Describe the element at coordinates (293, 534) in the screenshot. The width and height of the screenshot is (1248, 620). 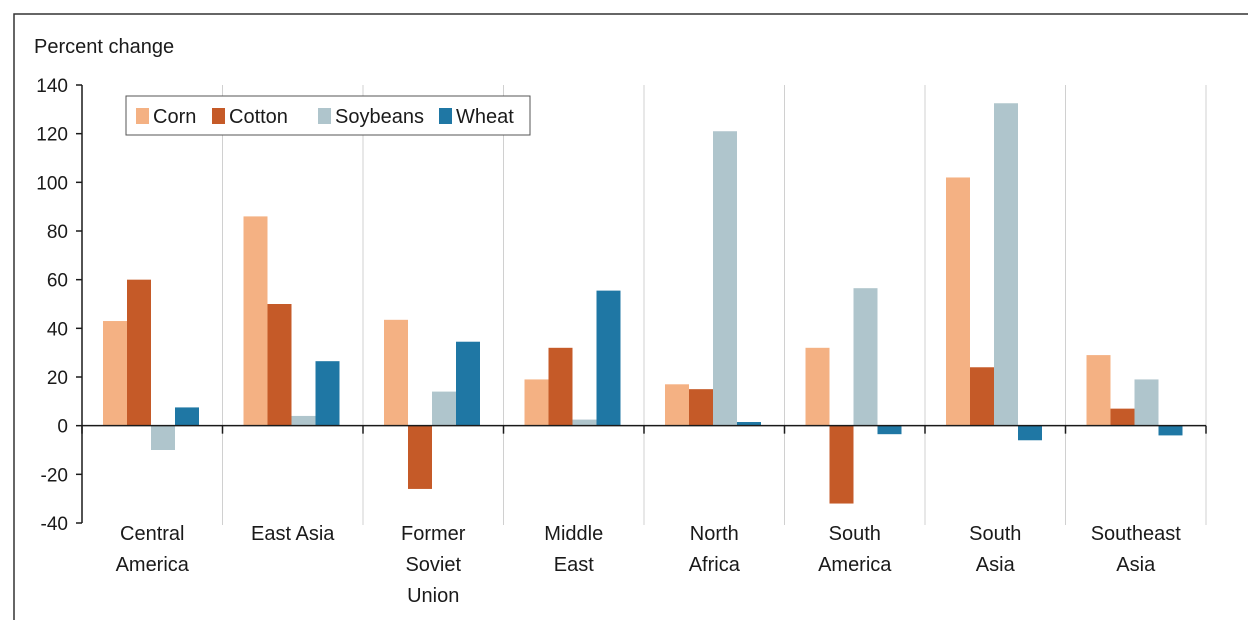
I see `x-tick-label: East Asia` at that location.